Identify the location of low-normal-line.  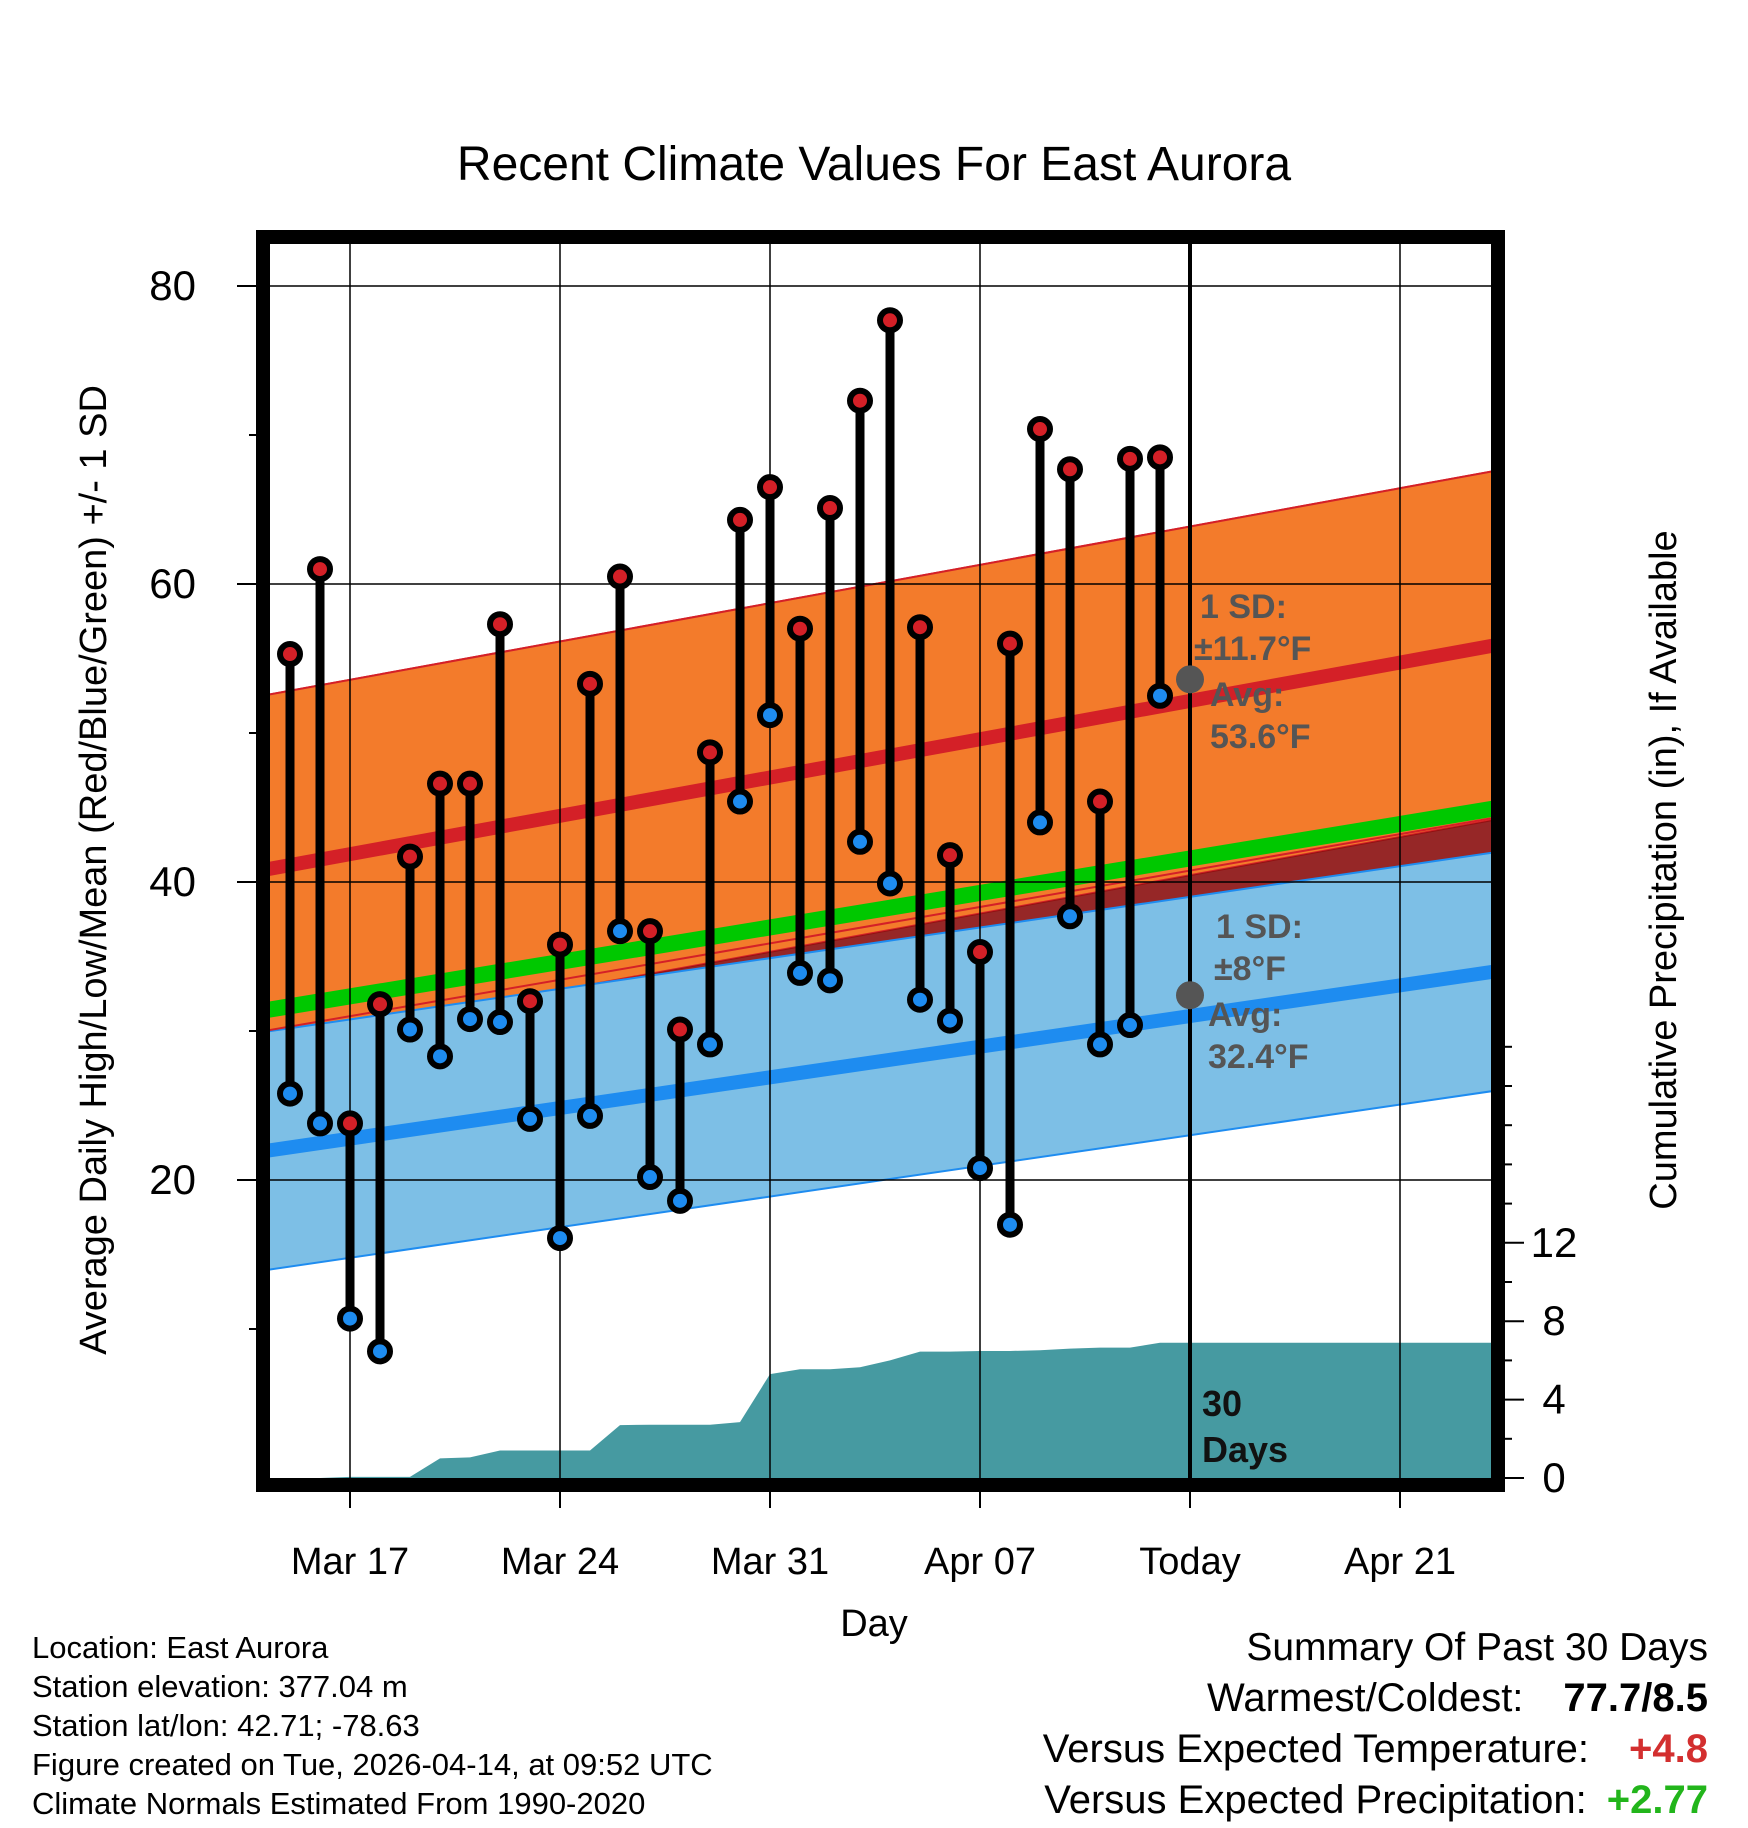
(880, 1061).